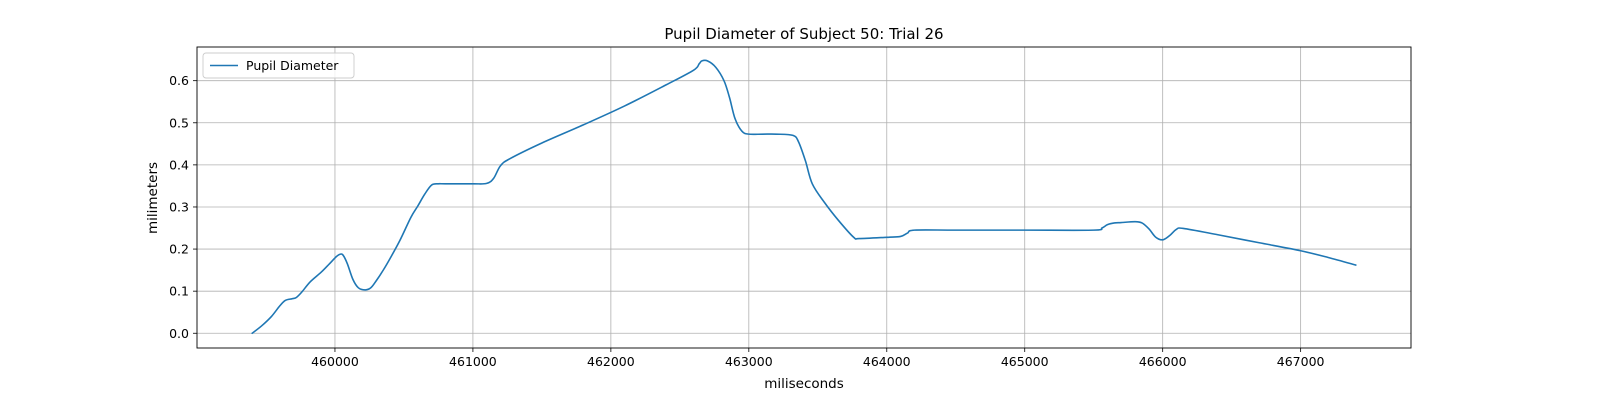  What do you see at coordinates (804, 384) in the screenshot?
I see `x-axis-label: miliseconds` at bounding box center [804, 384].